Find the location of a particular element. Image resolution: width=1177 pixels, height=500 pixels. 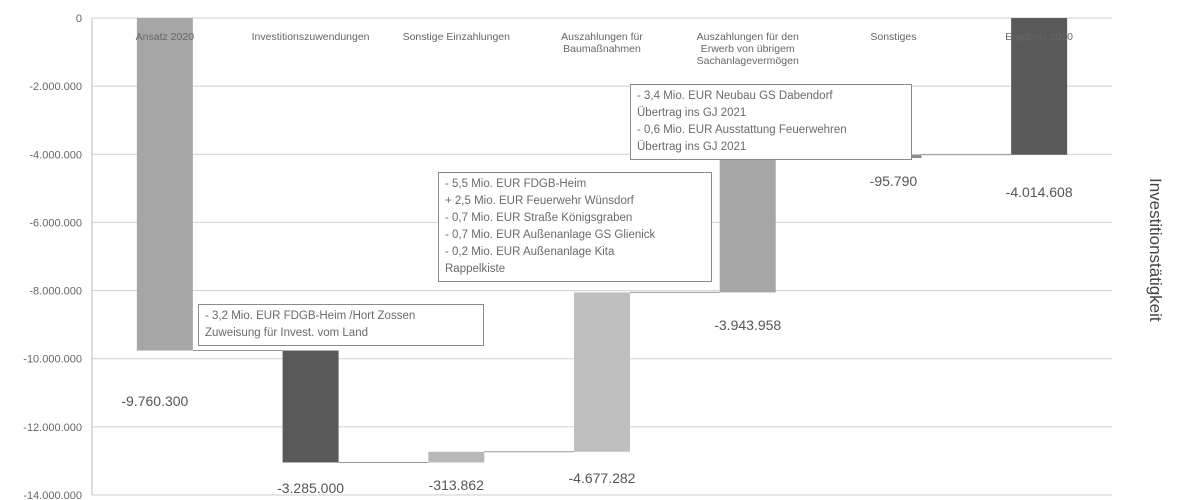

data-label: -3.285.000 is located at coordinates (310, 488).